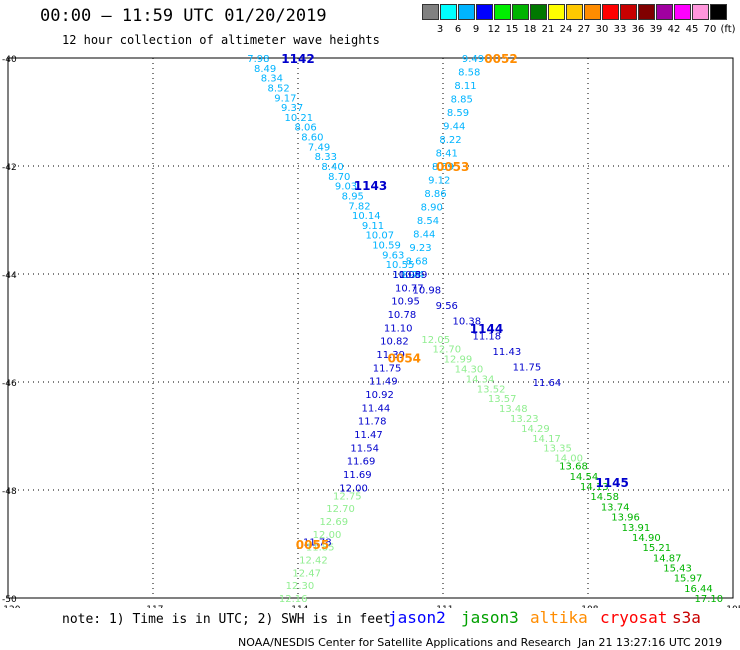 The image size is (740, 650). Describe the element at coordinates (467, 321) in the screenshot. I see `wave-height-label: 10.38` at that location.